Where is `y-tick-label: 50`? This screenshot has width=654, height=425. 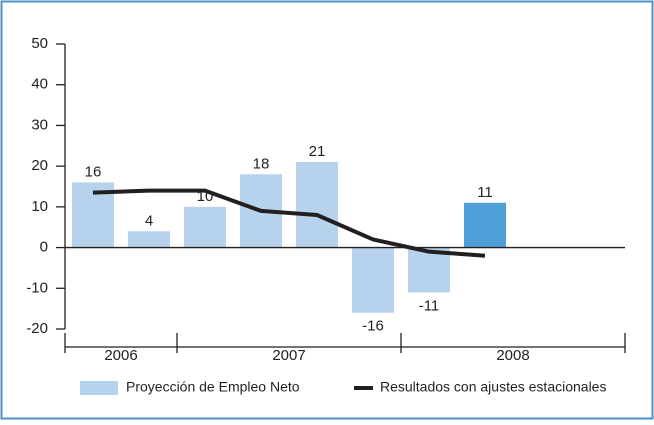 y-tick-label: 50 is located at coordinates (39, 43).